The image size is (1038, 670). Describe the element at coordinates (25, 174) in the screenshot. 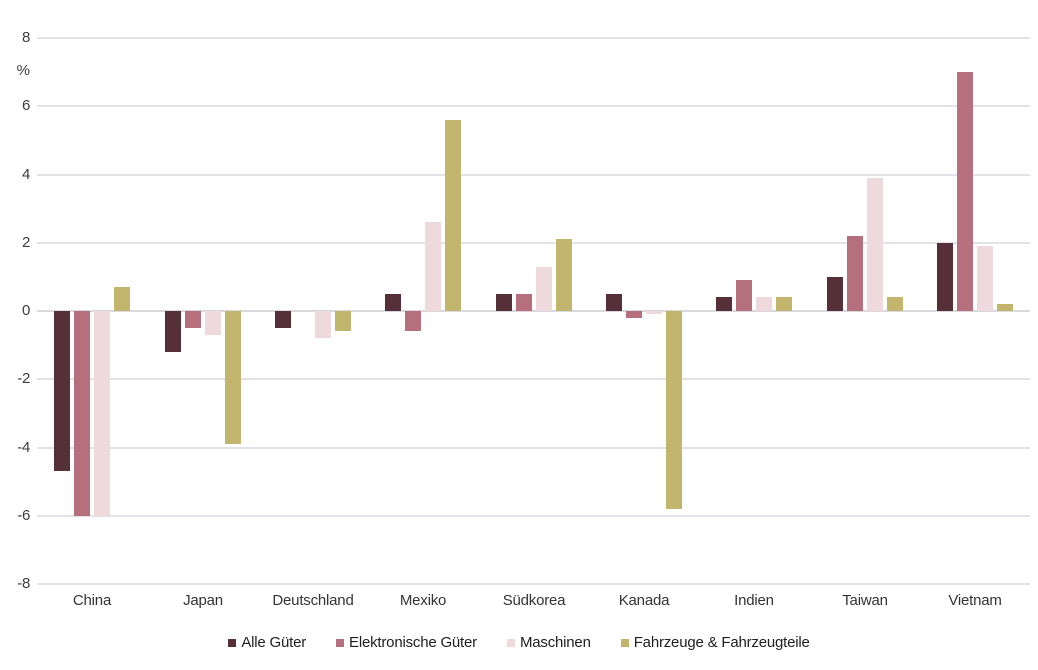

I see `y-tick-label: 4` at that location.